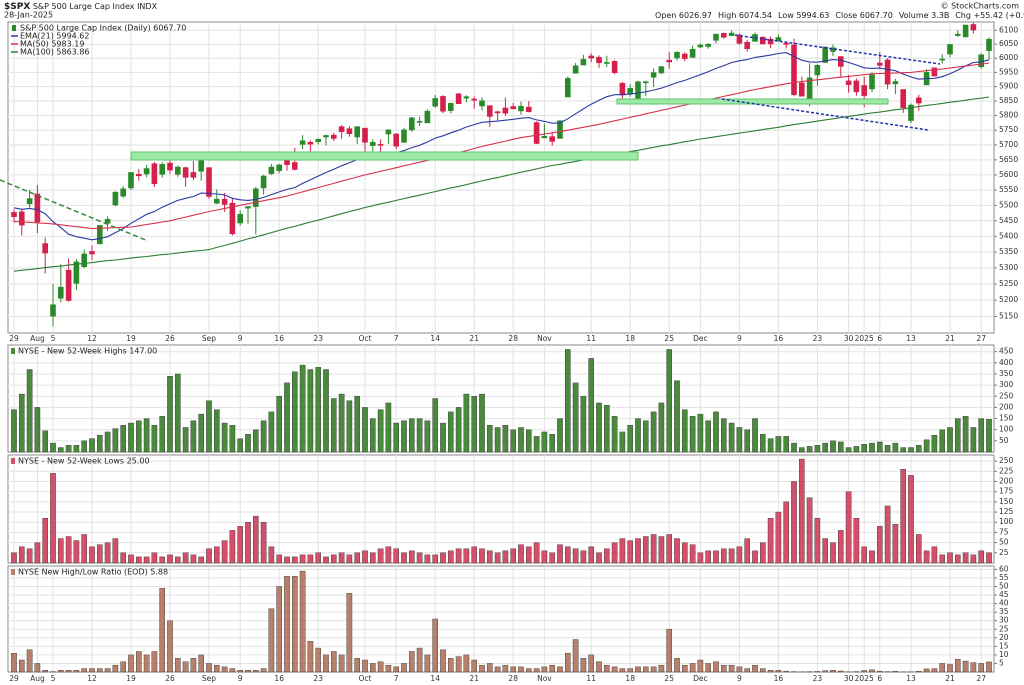 The width and height of the screenshot is (1024, 685). Describe the element at coordinates (1008, 204) in the screenshot. I see `y-tick-label: 5500` at that location.